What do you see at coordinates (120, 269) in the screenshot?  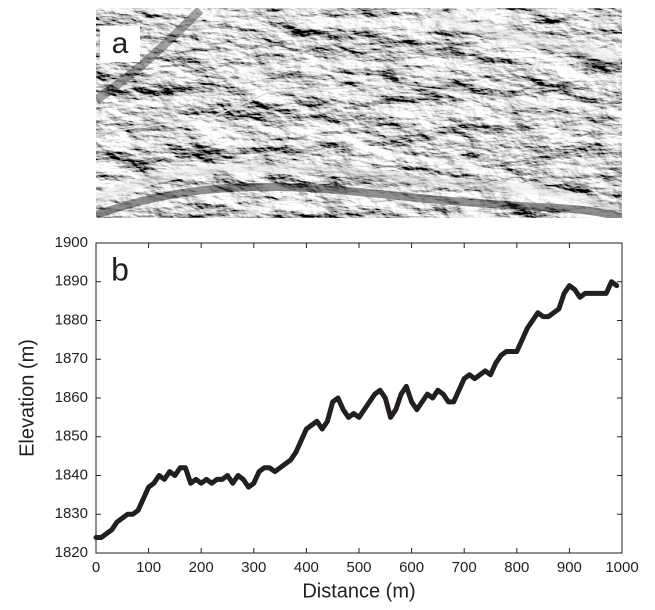 I see `panel-label: b` at bounding box center [120, 269].